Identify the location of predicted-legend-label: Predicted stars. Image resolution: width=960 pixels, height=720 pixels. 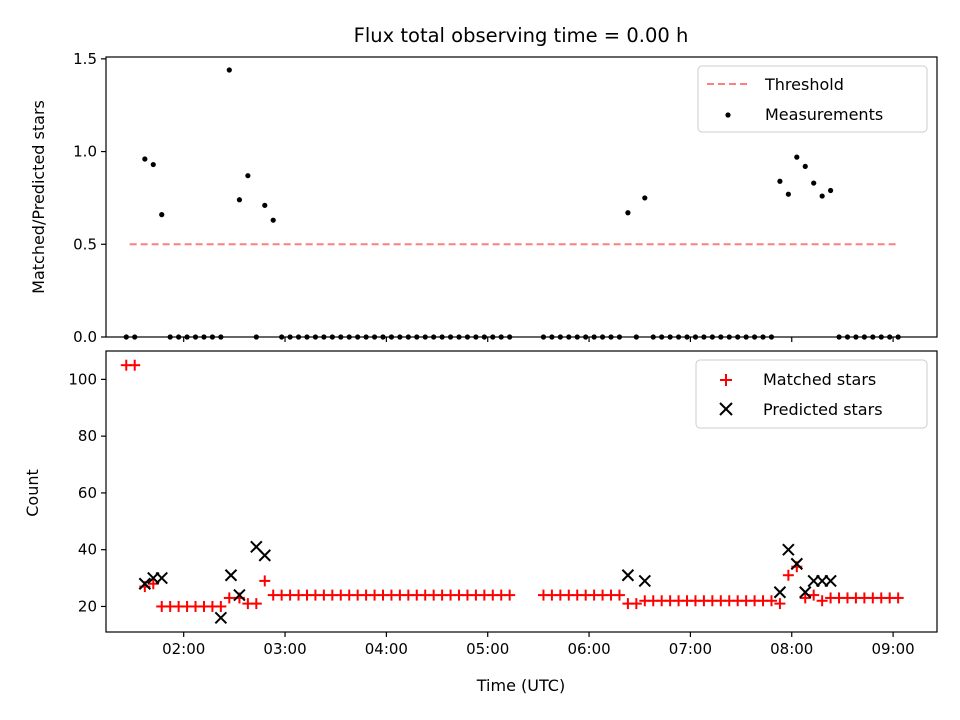
(823, 409).